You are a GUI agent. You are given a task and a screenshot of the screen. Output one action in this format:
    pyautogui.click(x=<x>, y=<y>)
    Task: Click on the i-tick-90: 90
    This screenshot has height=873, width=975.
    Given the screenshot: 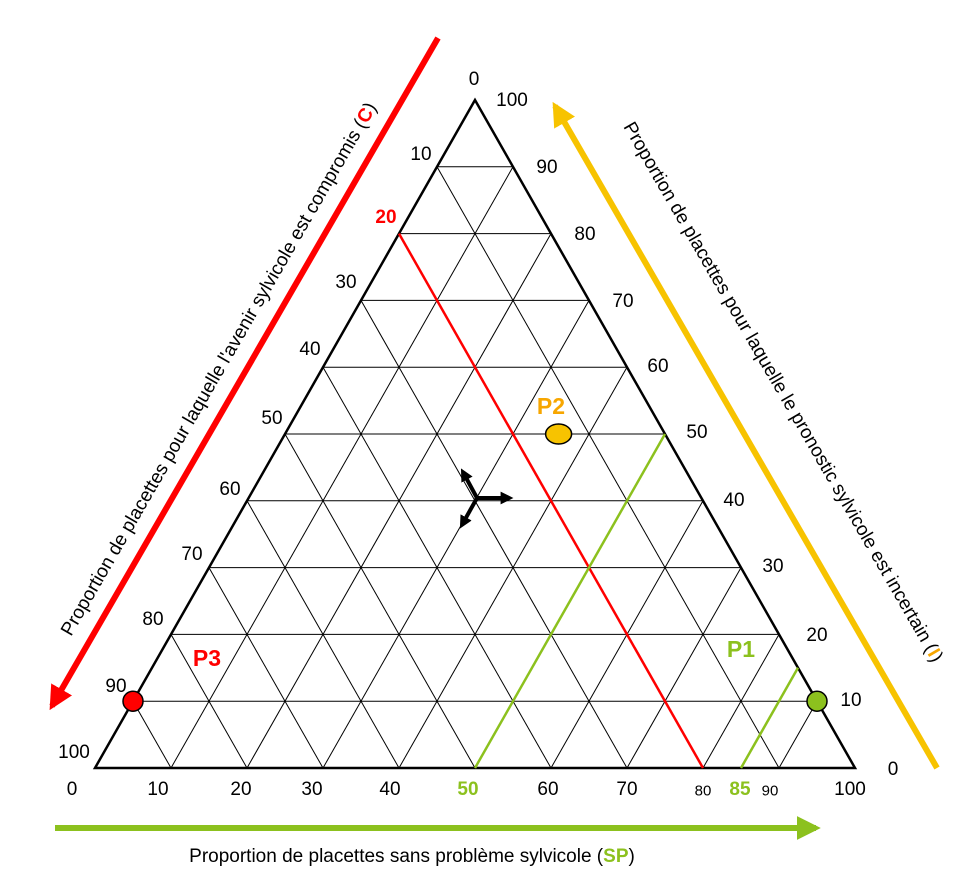 What is the action you would take?
    pyautogui.click(x=546, y=167)
    